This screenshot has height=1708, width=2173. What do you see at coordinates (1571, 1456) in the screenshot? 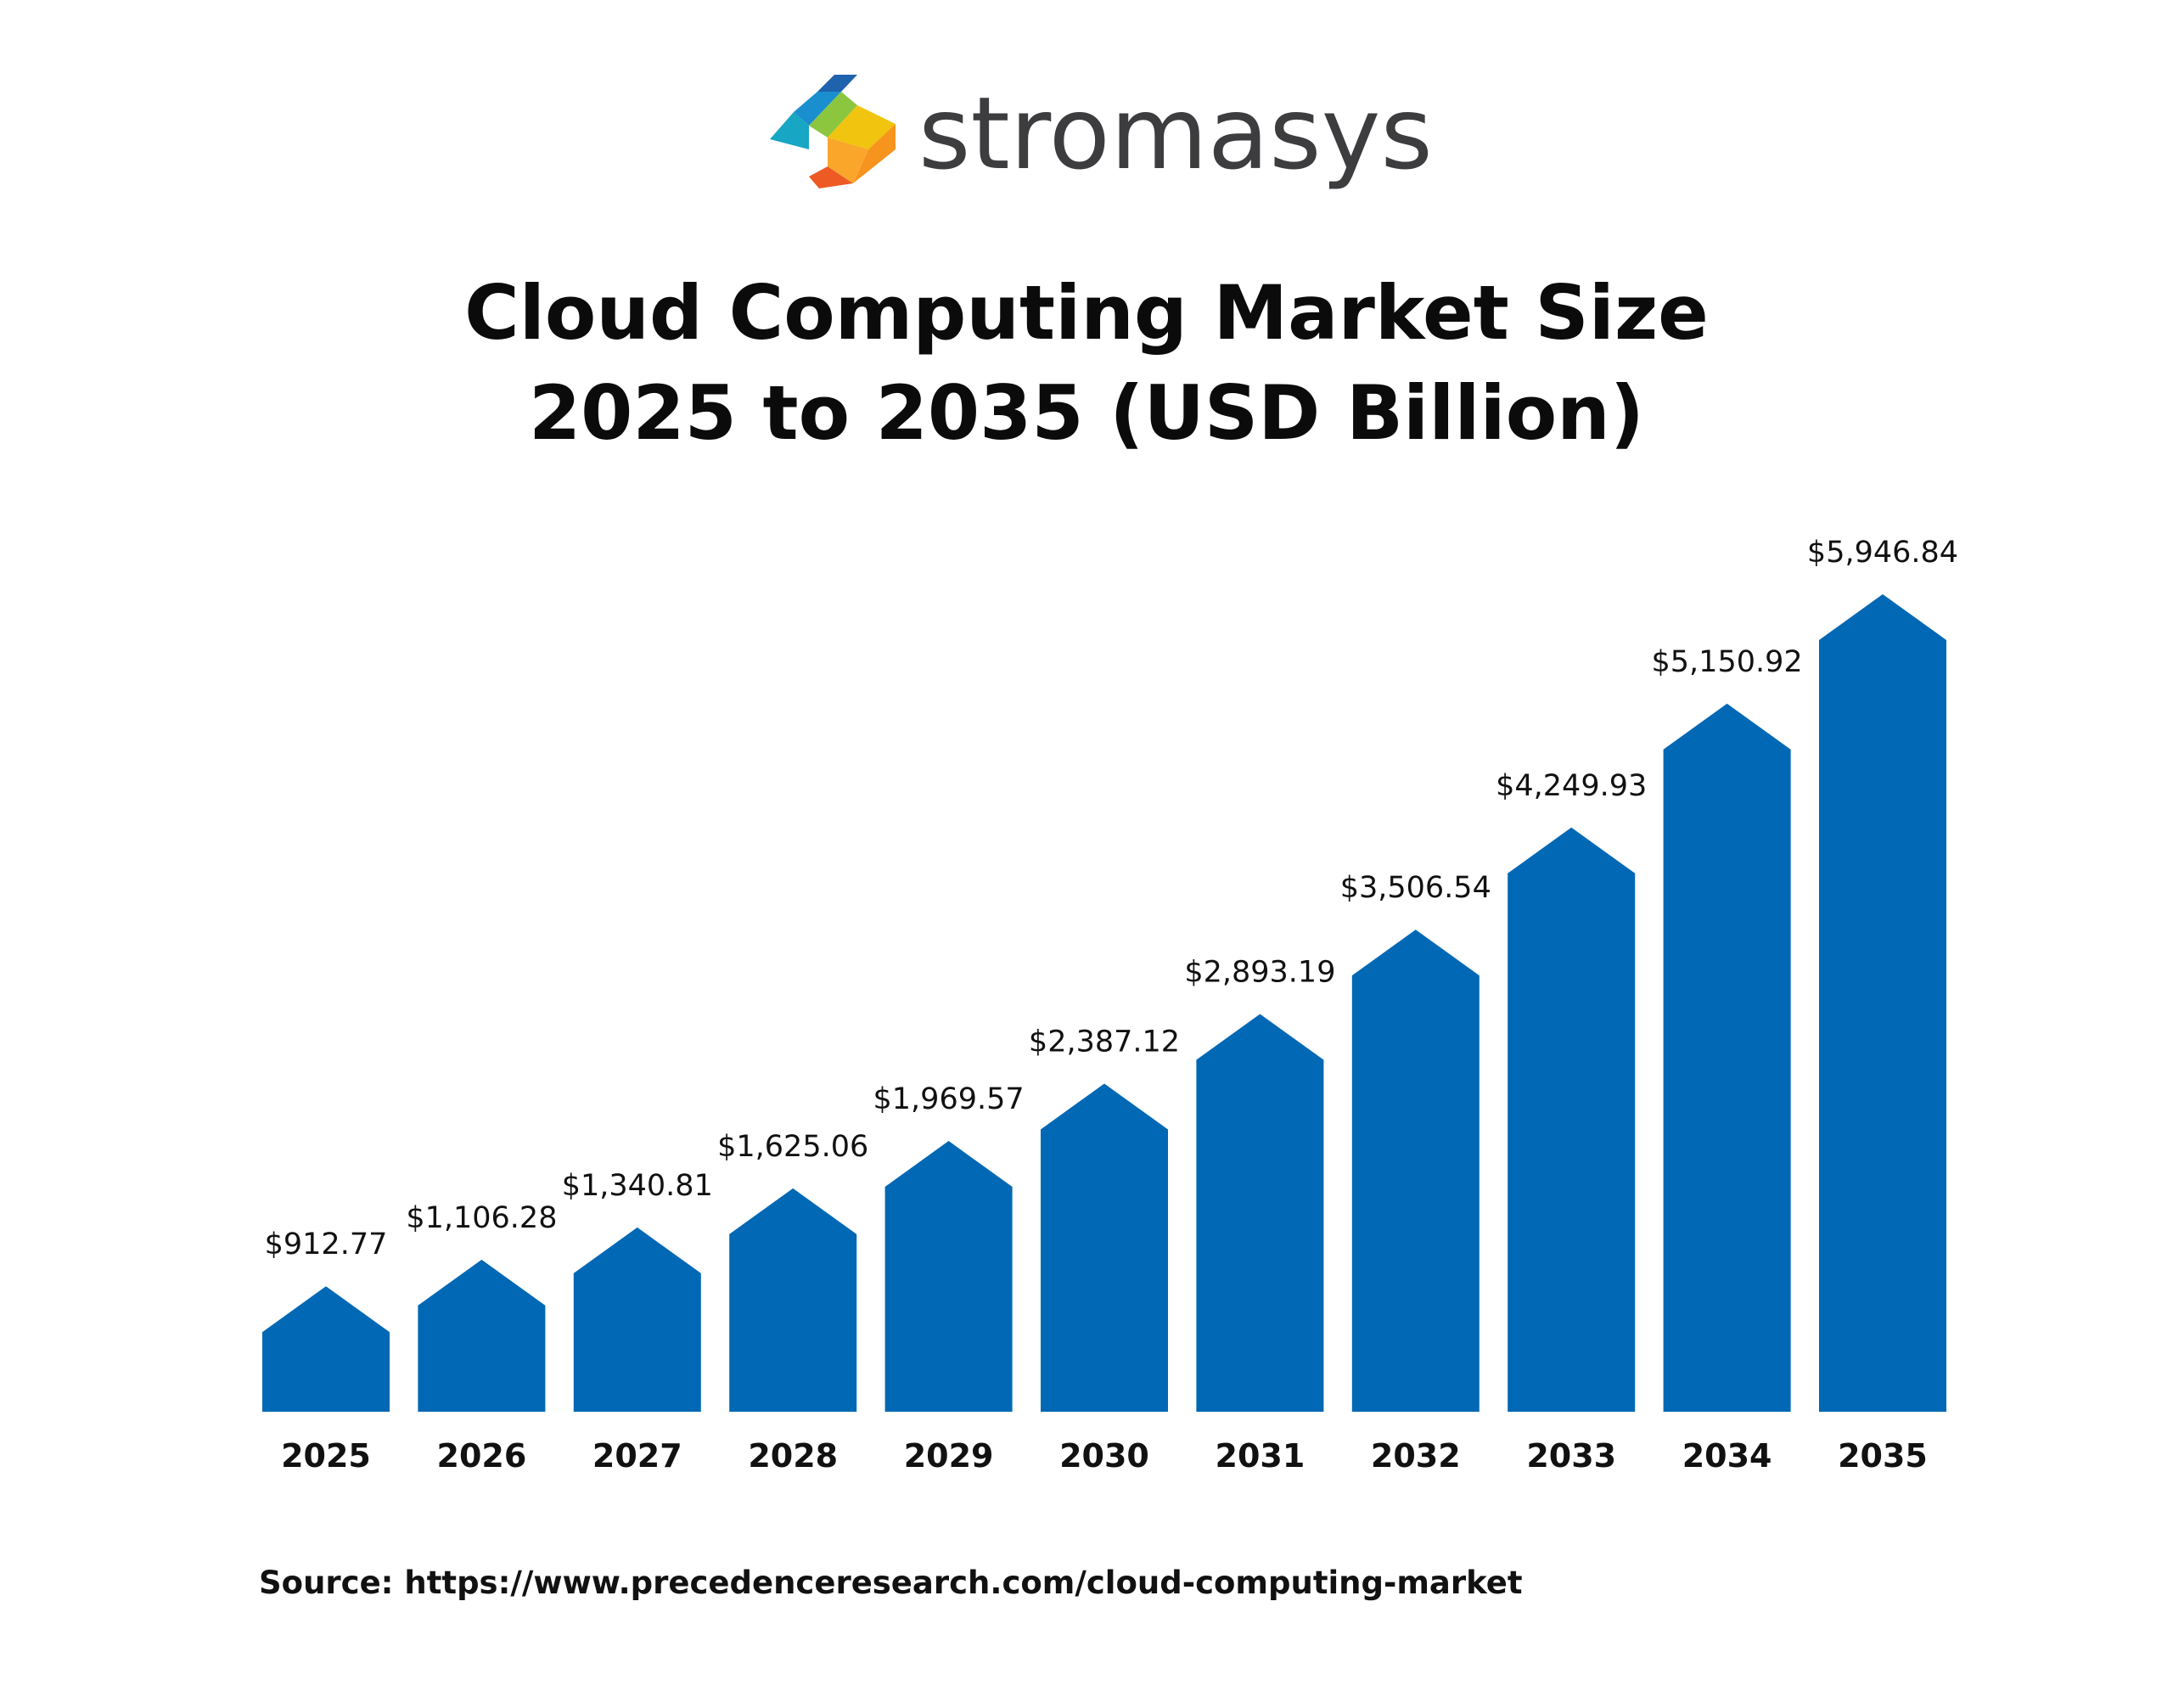
I see `category-label-2033: 2033` at bounding box center [1571, 1456].